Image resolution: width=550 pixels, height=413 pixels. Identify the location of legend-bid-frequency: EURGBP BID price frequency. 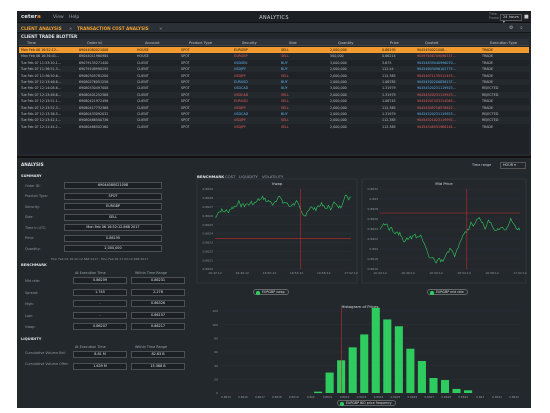
(366, 403).